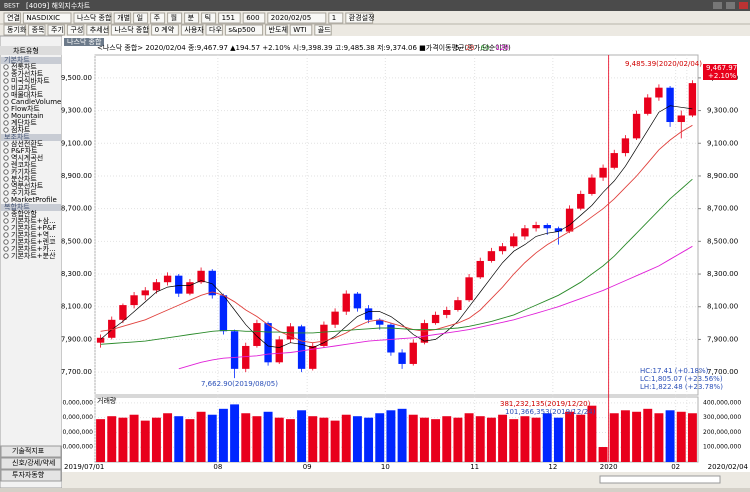 Image resolution: width=750 pixels, height=492 pixels. Describe the element at coordinates (743, 5) in the screenshot. I see `close-button` at that location.